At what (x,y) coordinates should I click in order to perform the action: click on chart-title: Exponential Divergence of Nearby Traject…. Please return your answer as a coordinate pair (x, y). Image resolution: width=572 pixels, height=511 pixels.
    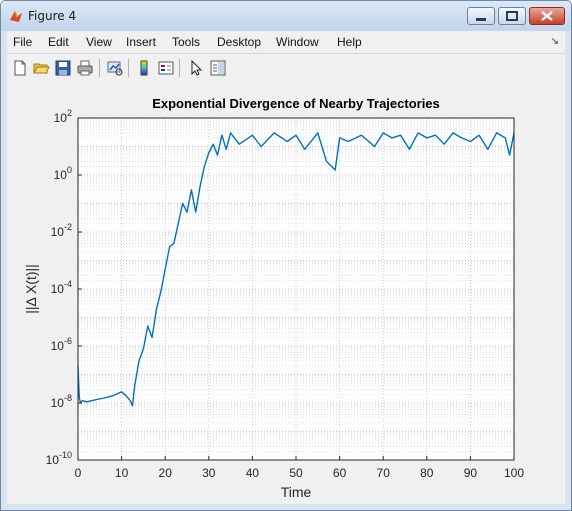
    Looking at the image, I should click on (296, 103).